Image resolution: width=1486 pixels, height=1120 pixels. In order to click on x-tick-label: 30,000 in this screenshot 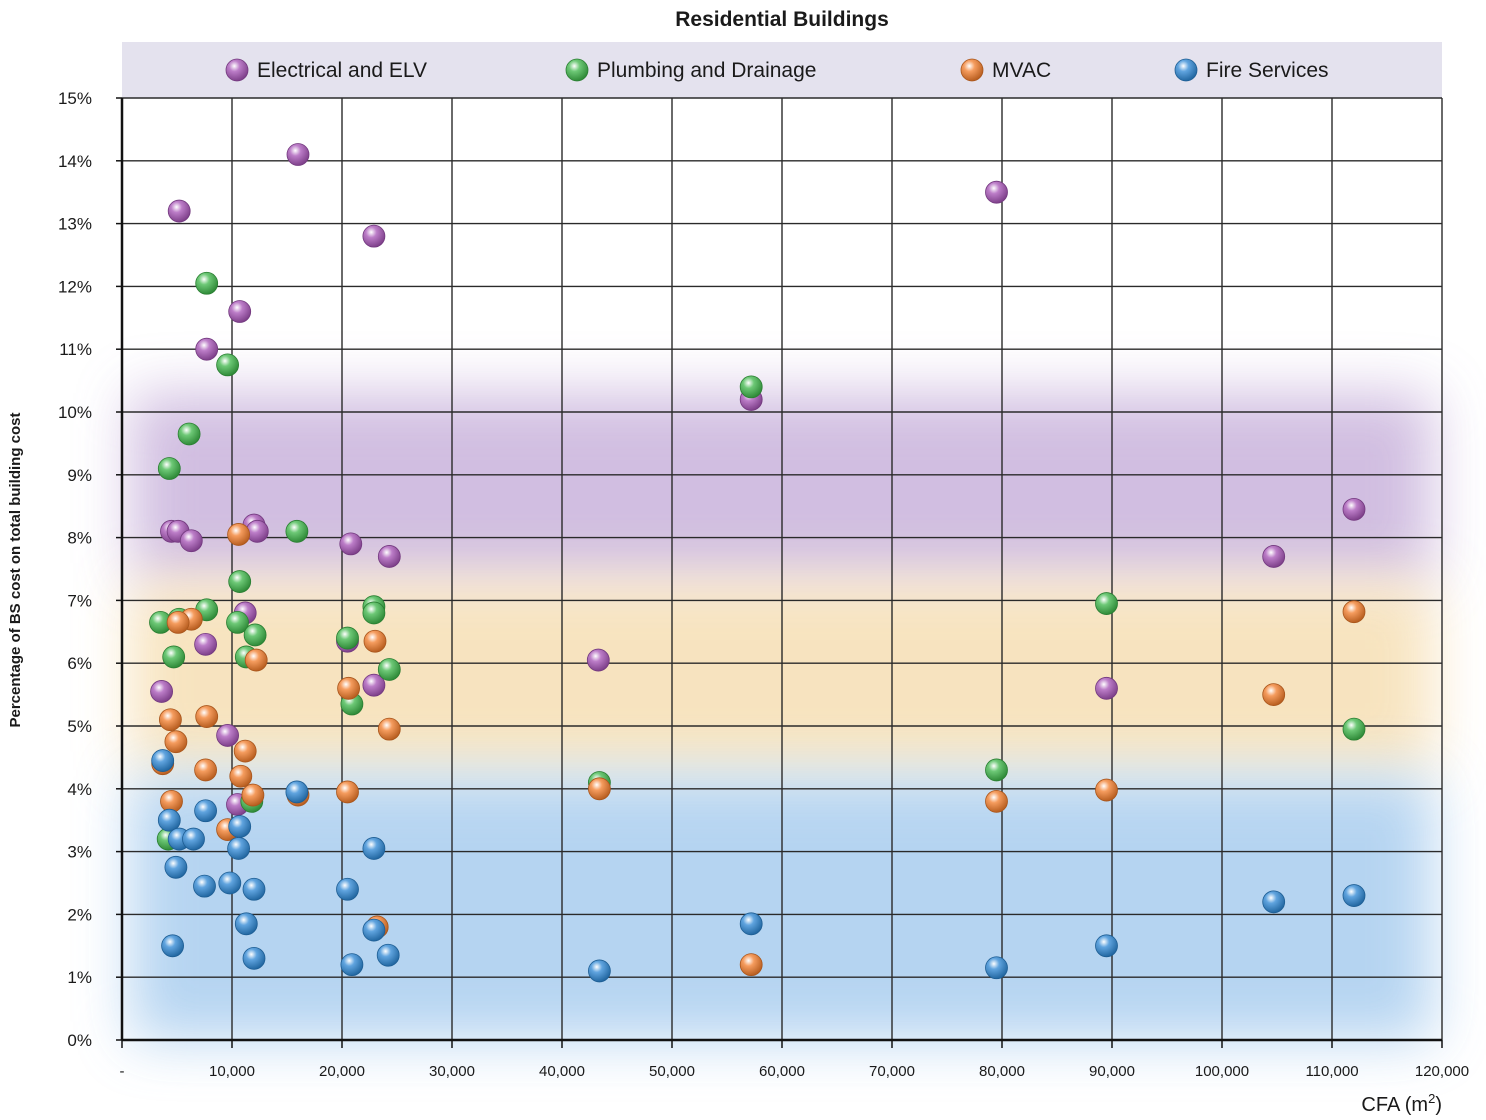, I will do `click(452, 1071)`.